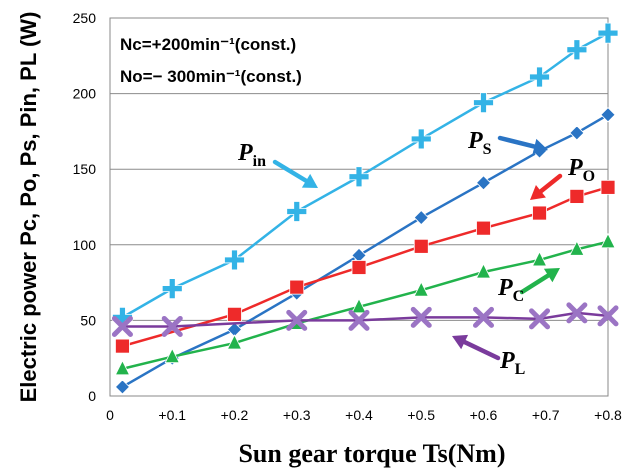 The width and height of the screenshot is (638, 473). Describe the element at coordinates (581, 170) in the screenshot. I see `series-label-po: PO` at that location.